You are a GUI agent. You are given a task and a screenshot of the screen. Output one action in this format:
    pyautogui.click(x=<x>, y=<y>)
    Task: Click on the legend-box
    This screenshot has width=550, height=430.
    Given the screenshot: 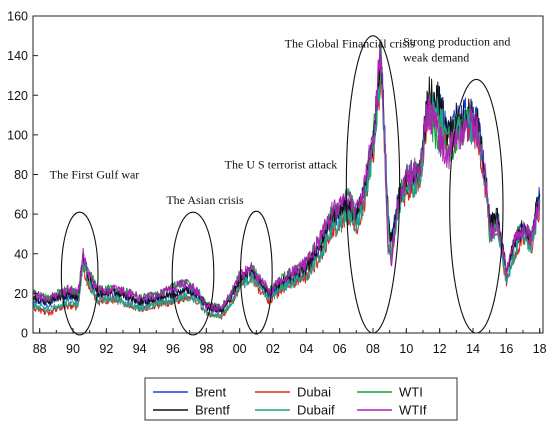 What is the action you would take?
    pyautogui.click(x=301, y=399)
    